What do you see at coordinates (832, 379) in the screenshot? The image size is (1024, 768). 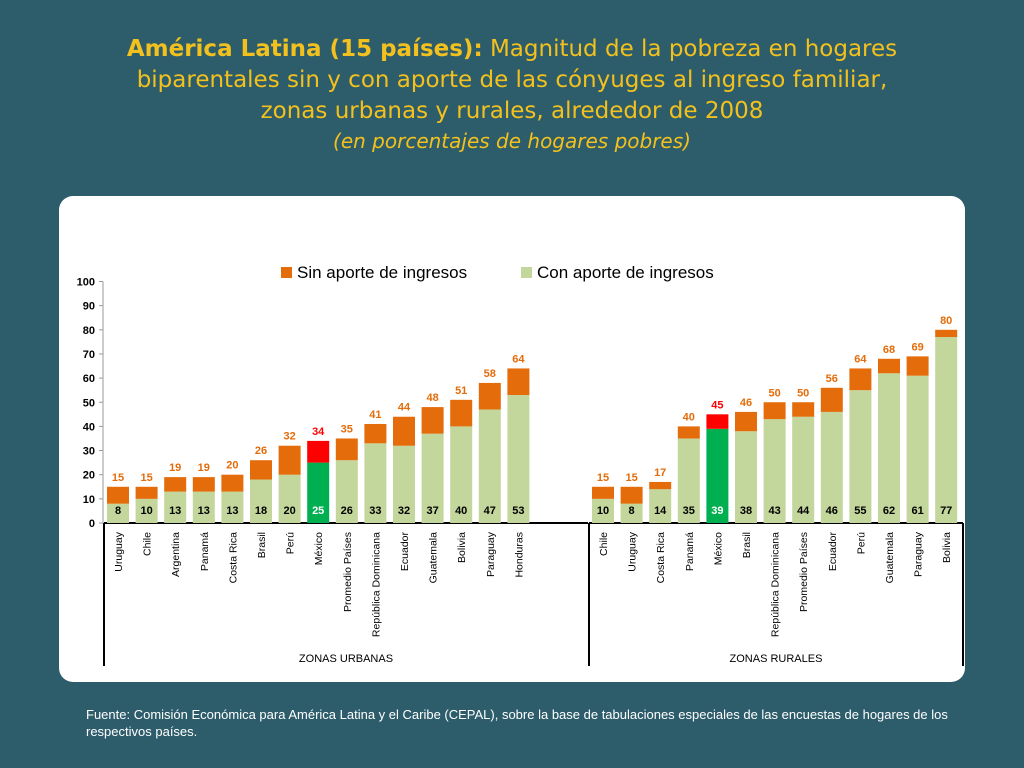 I see `data-label-total: 56` at bounding box center [832, 379].